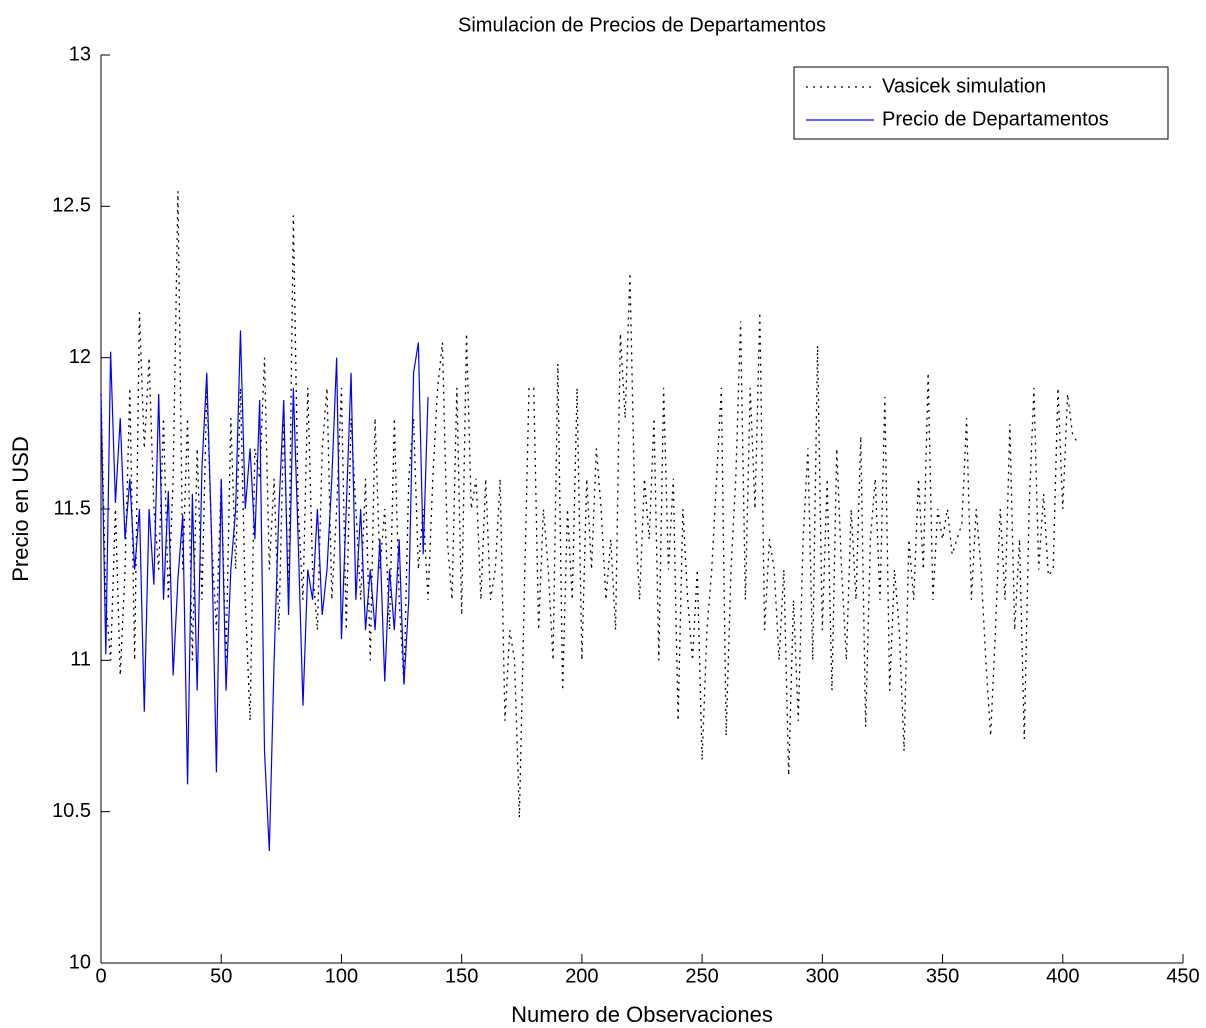  Describe the element at coordinates (701, 976) in the screenshot. I see `x-tick-label: 250` at that location.